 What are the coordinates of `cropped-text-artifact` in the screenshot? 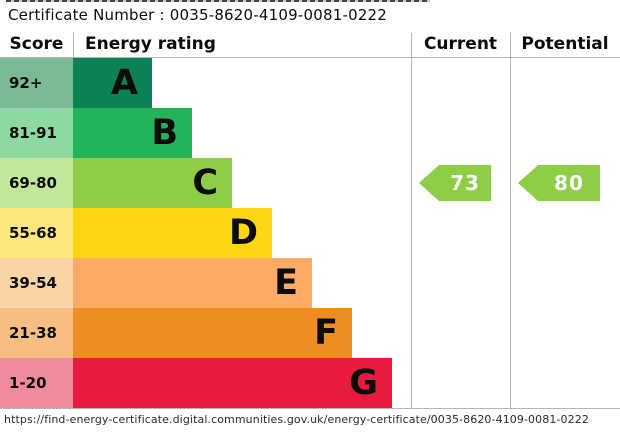 It's located at (218, 1).